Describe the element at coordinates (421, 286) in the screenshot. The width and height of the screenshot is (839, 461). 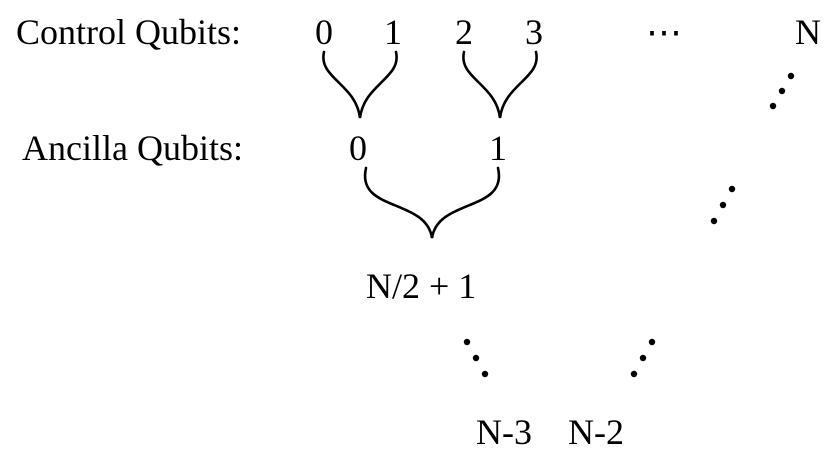
I see `merged-node-label: N/2 + 1` at that location.